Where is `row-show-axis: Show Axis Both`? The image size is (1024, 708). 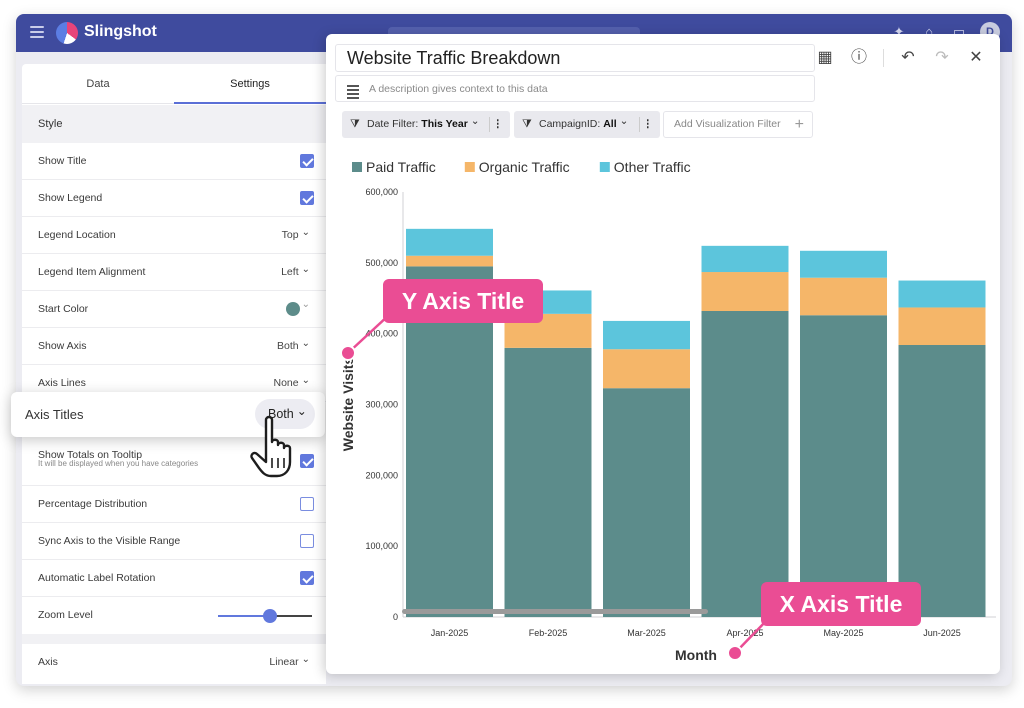
row-show-axis: Show Axis Both is located at coordinates (174, 346).